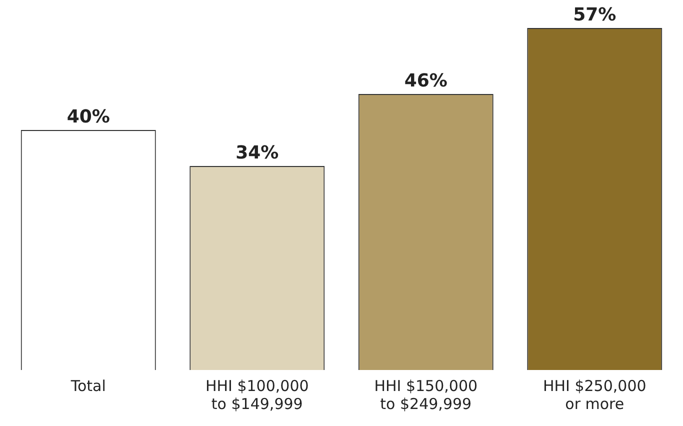  I want to click on x-tick-label: Total, so click(88, 385).